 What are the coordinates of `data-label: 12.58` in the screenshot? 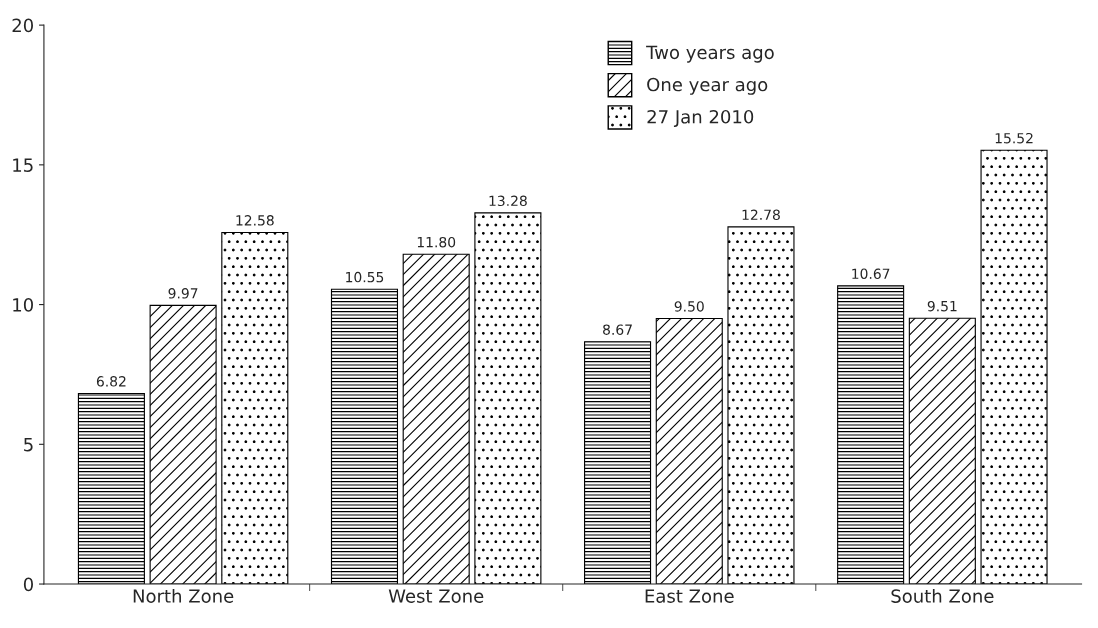 It's located at (255, 220).